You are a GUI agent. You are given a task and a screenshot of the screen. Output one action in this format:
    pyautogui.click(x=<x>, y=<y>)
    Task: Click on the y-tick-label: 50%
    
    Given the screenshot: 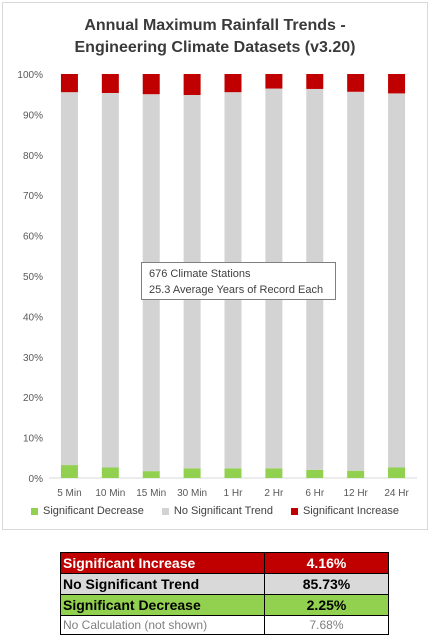 What is the action you would take?
    pyautogui.click(x=33, y=277)
    